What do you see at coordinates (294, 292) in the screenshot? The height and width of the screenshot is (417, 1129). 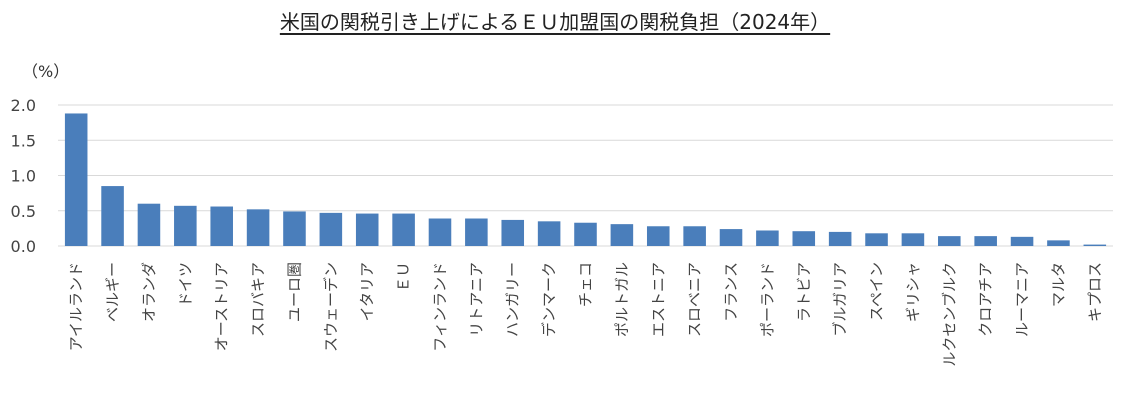 I see `category-label: ユーロ圏` at bounding box center [294, 292].